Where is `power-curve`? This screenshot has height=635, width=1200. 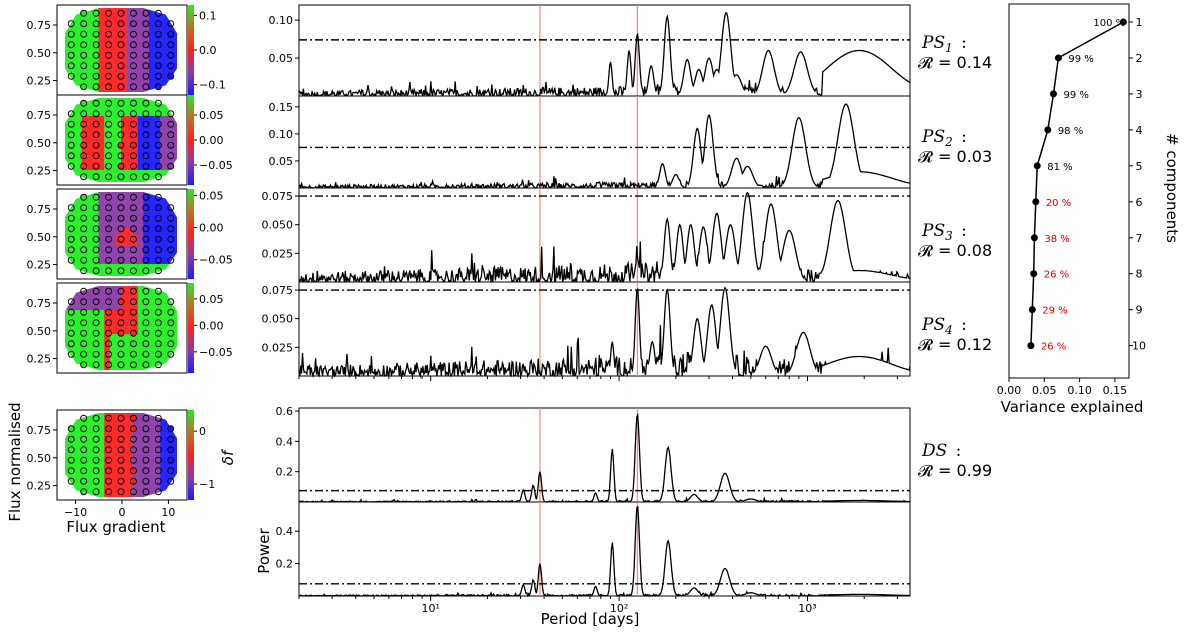
power-curve is located at coordinates (604, 332).